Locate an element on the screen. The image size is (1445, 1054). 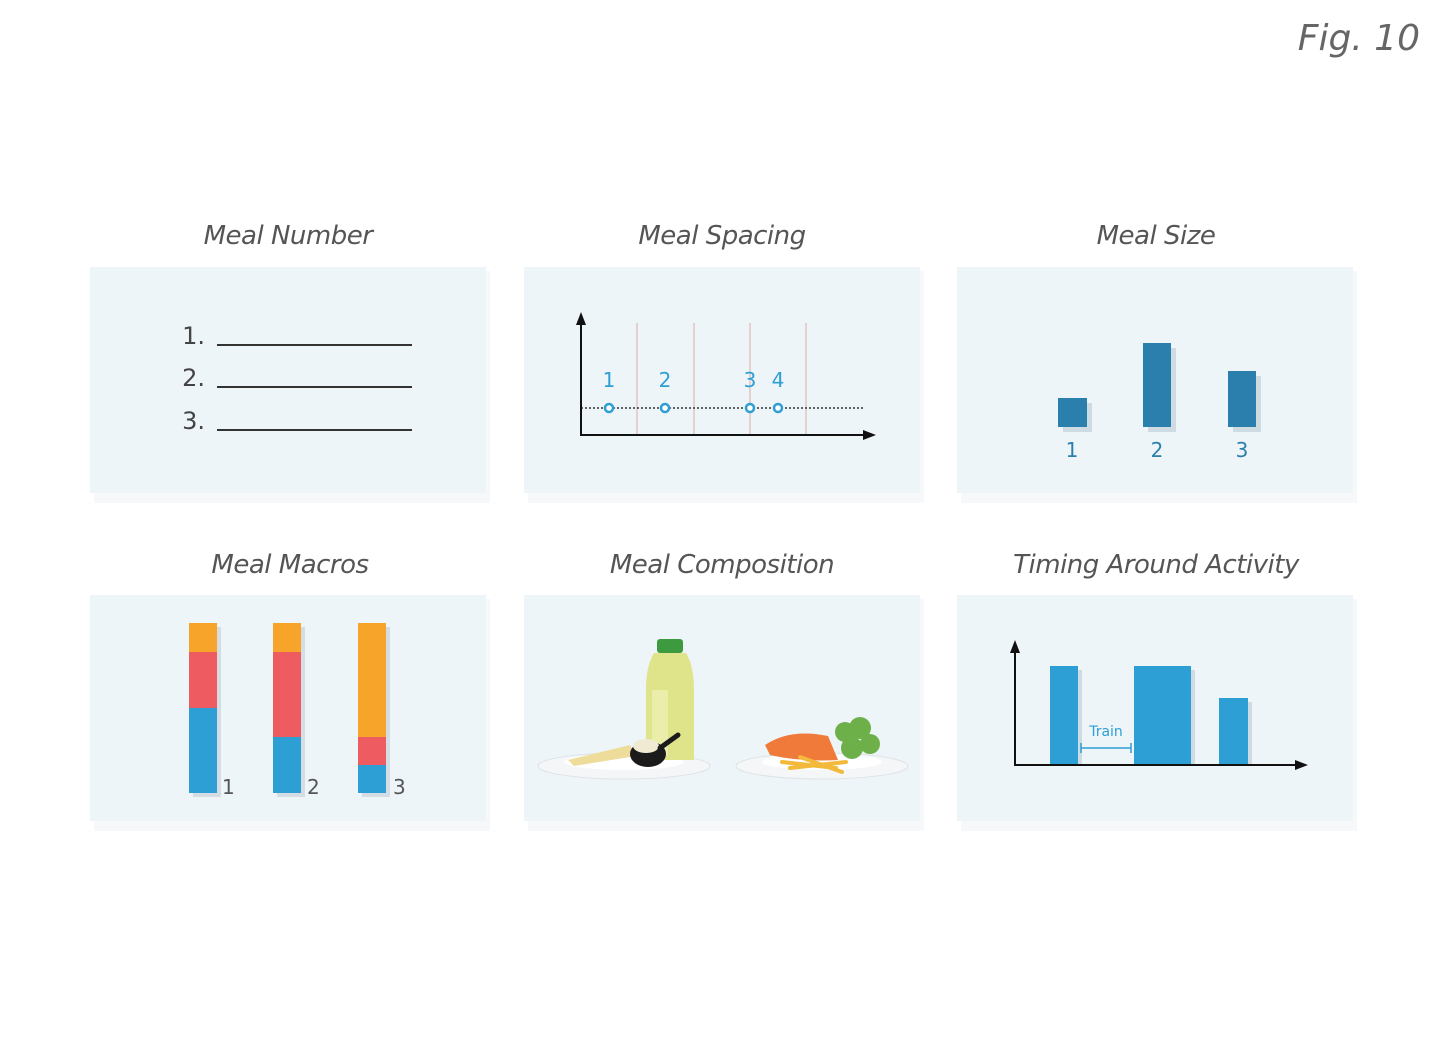
panel-title: Meal Spacing is located at coordinates (721, 236).